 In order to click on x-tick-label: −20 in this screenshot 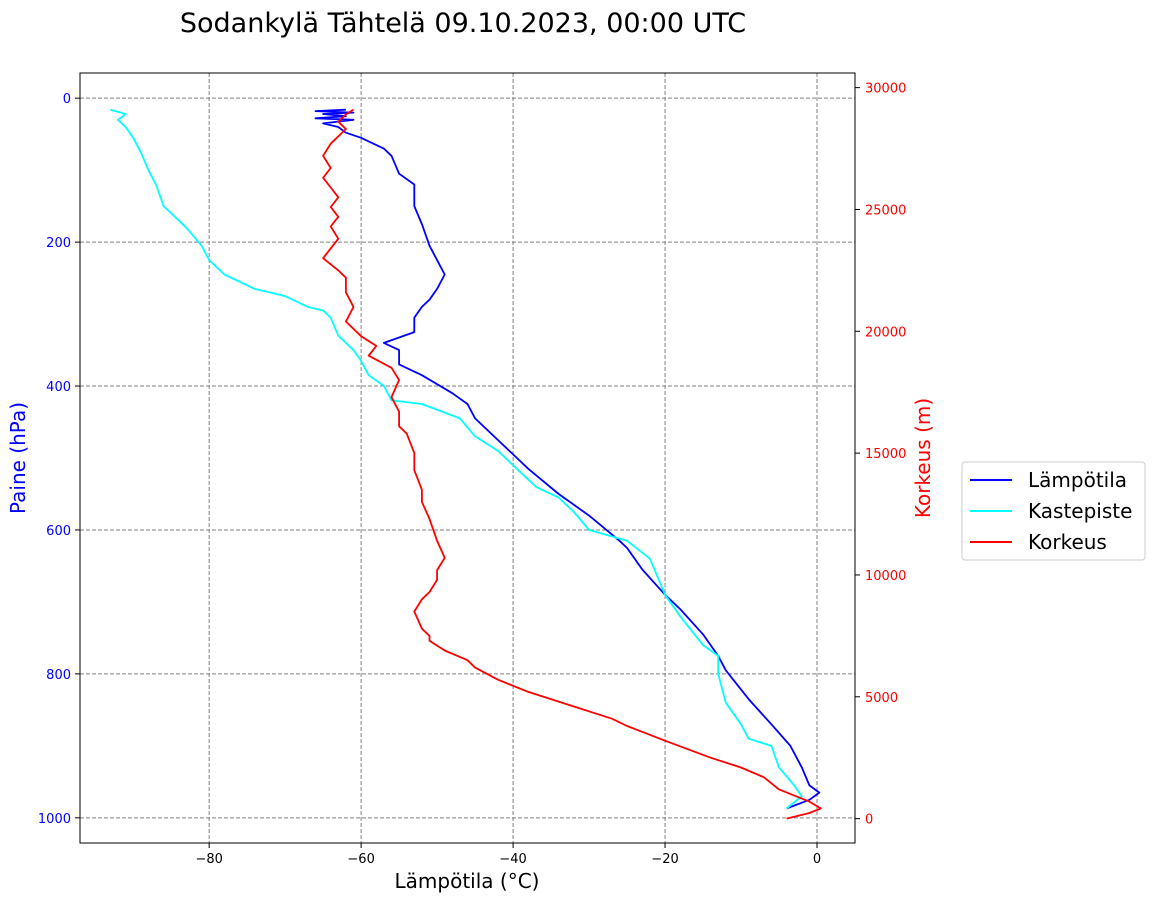, I will do `click(664, 859)`.